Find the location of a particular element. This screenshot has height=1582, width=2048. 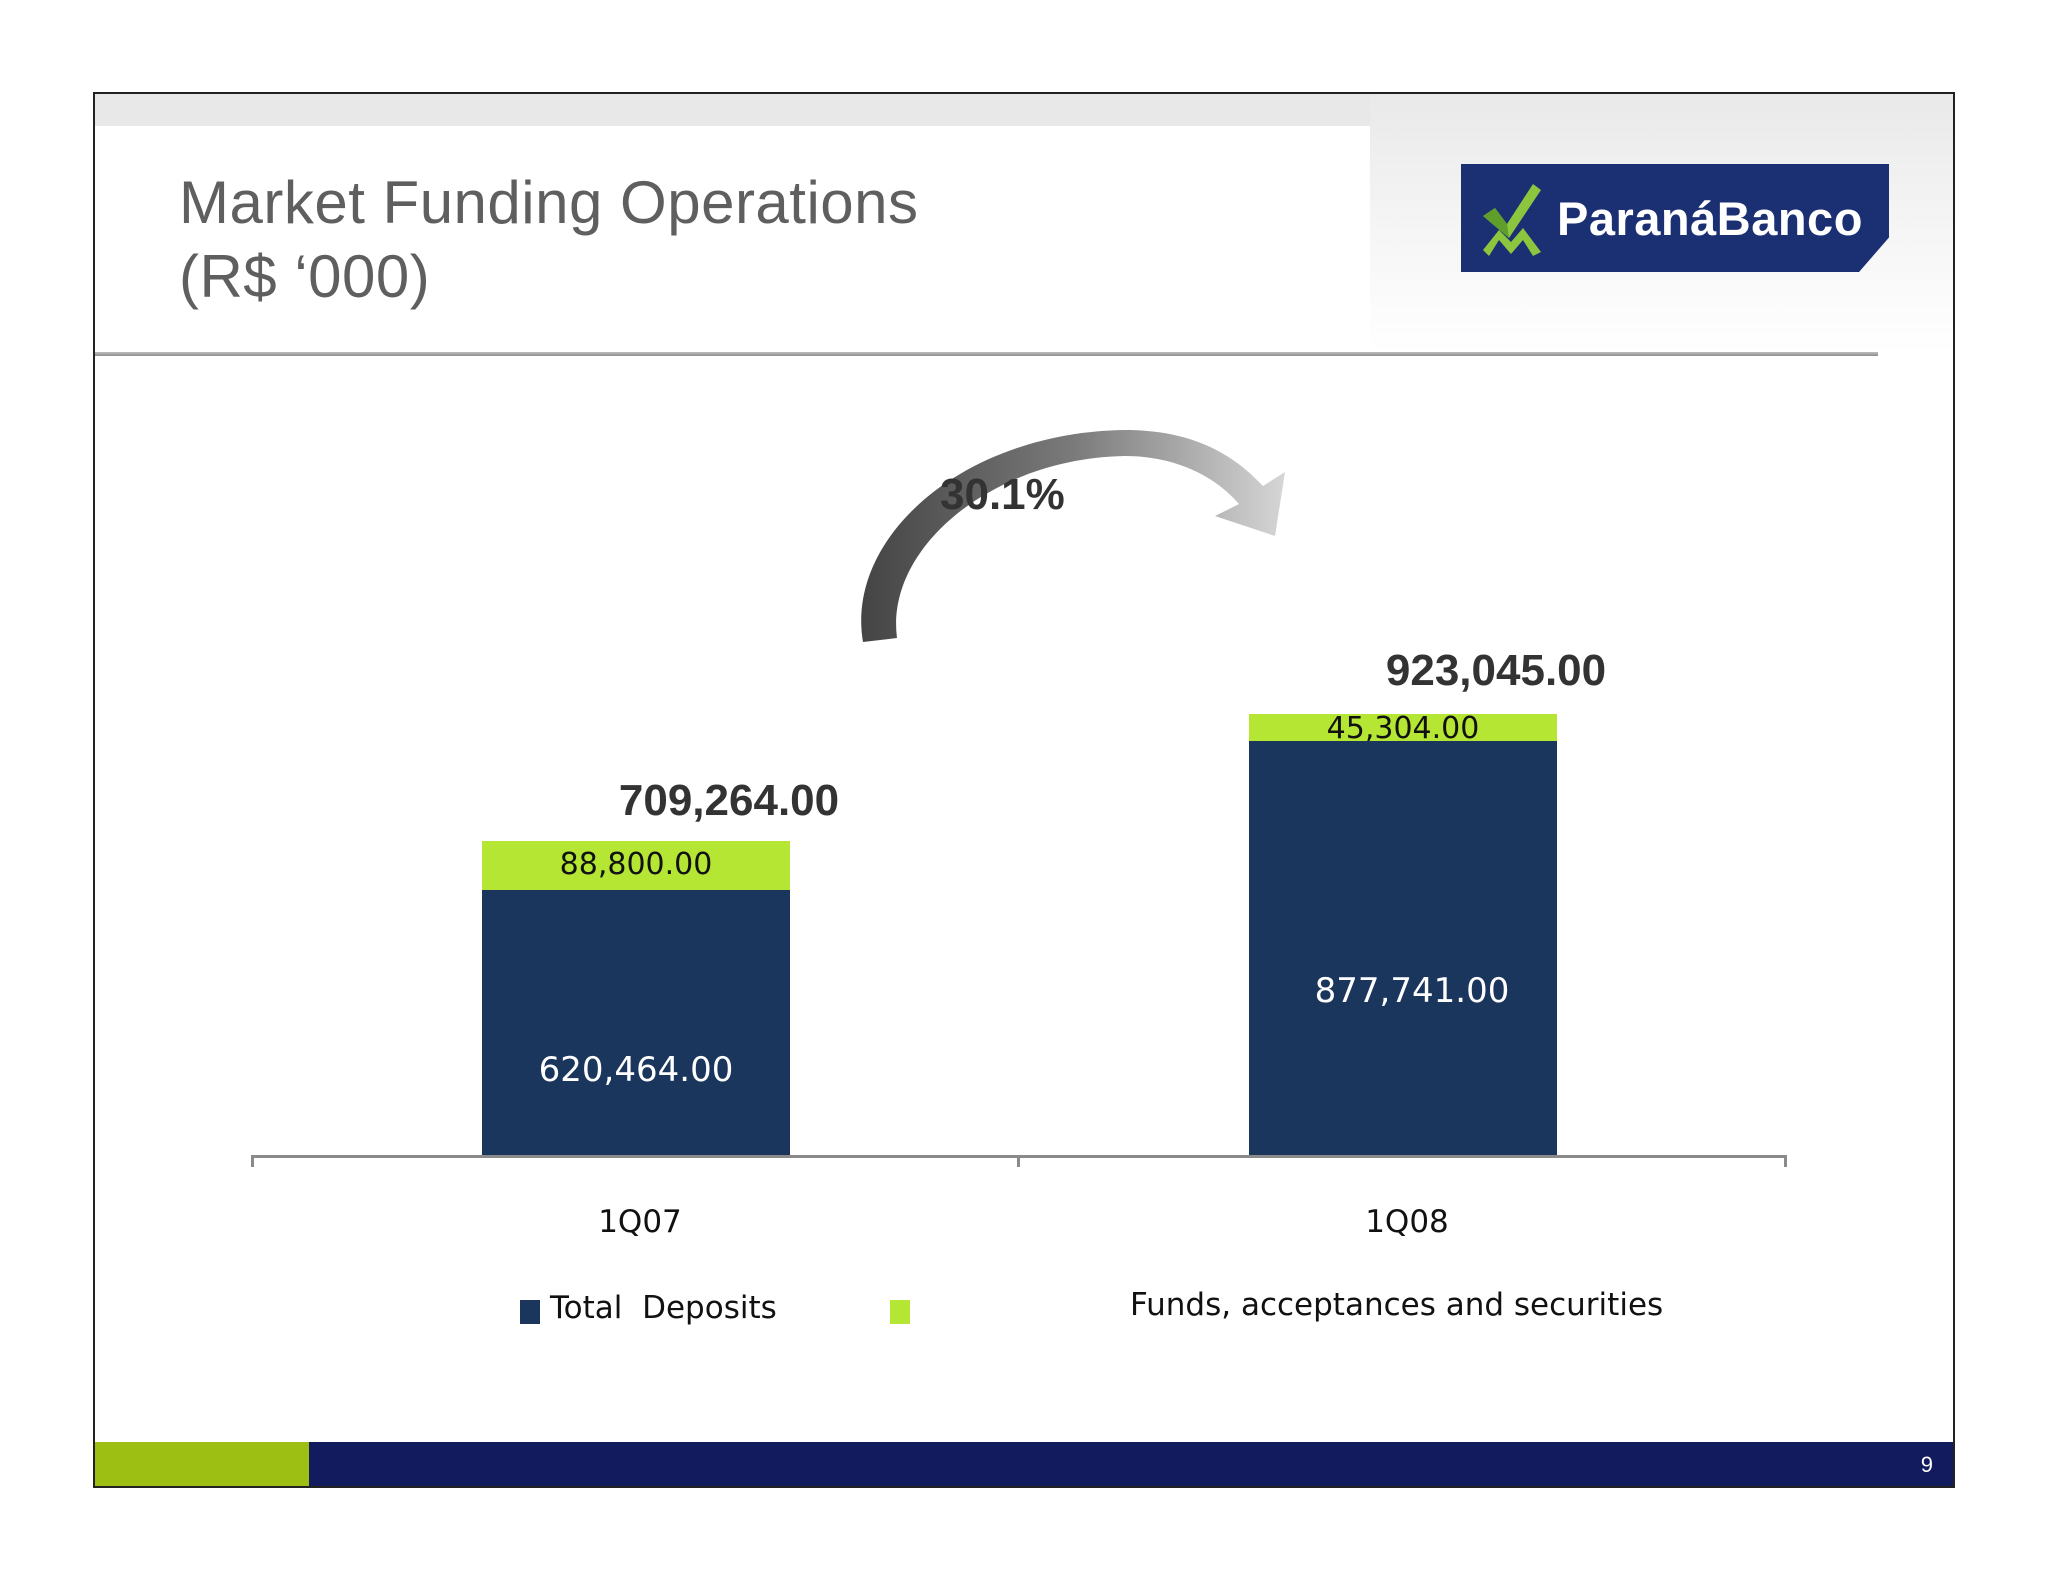

bar-1q08: 45,304.00 877,741.00 is located at coordinates (1403, 933).